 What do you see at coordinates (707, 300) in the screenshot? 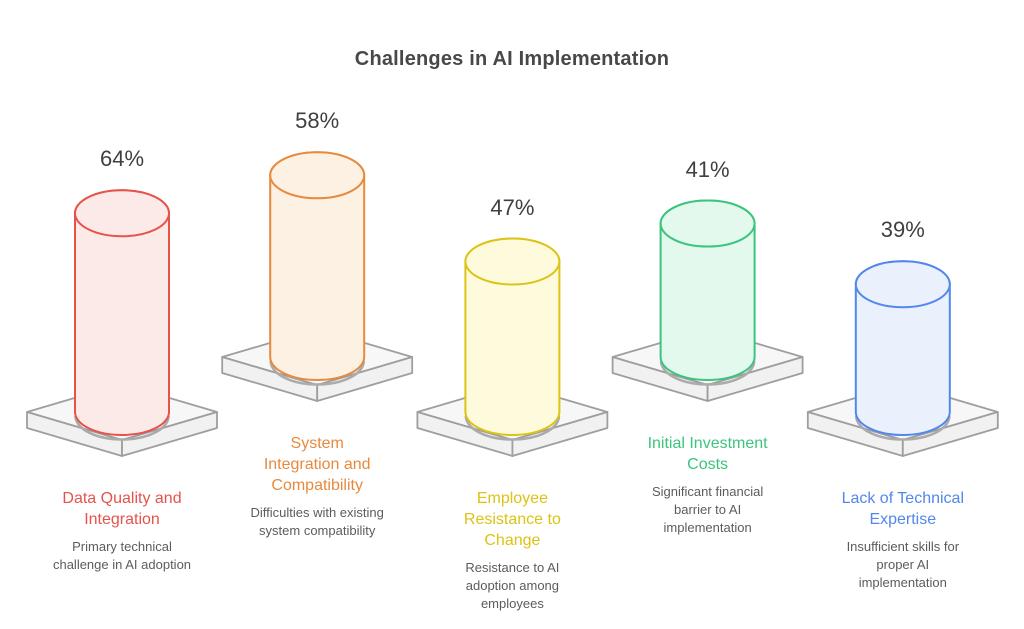
I see `column-initial-investment-costs` at bounding box center [707, 300].